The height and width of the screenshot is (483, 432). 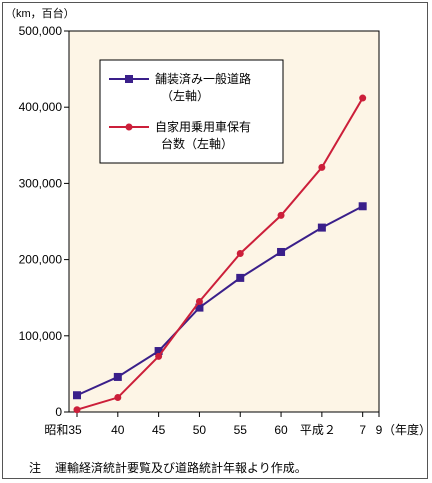 I want to click on legend-label: 自家用乗用車保有, so click(x=203, y=126).